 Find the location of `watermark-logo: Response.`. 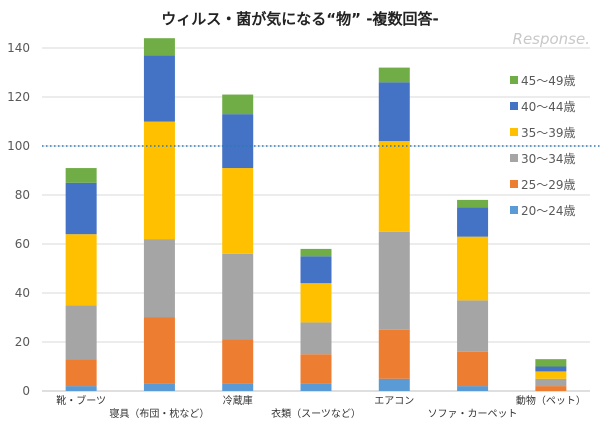

watermark-logo: Response. is located at coordinates (551, 39).